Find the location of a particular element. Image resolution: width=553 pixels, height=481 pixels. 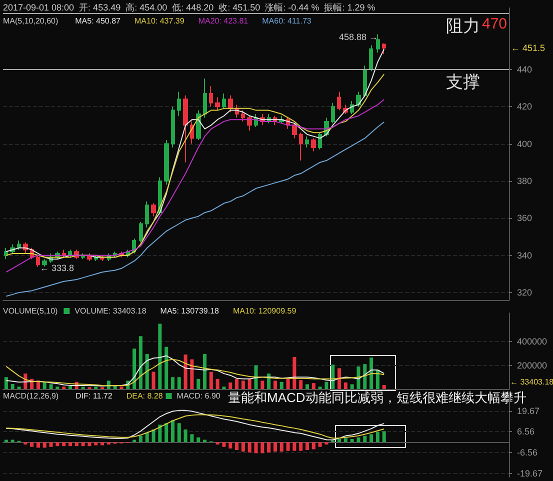

chart-title: 2017-09-01 08:00 开: 453.49 高: 454.00 低: 448.20 收: 451.50 涨幅: -0.44 % 振幅: 1.29 % is located at coordinates (189, 7).